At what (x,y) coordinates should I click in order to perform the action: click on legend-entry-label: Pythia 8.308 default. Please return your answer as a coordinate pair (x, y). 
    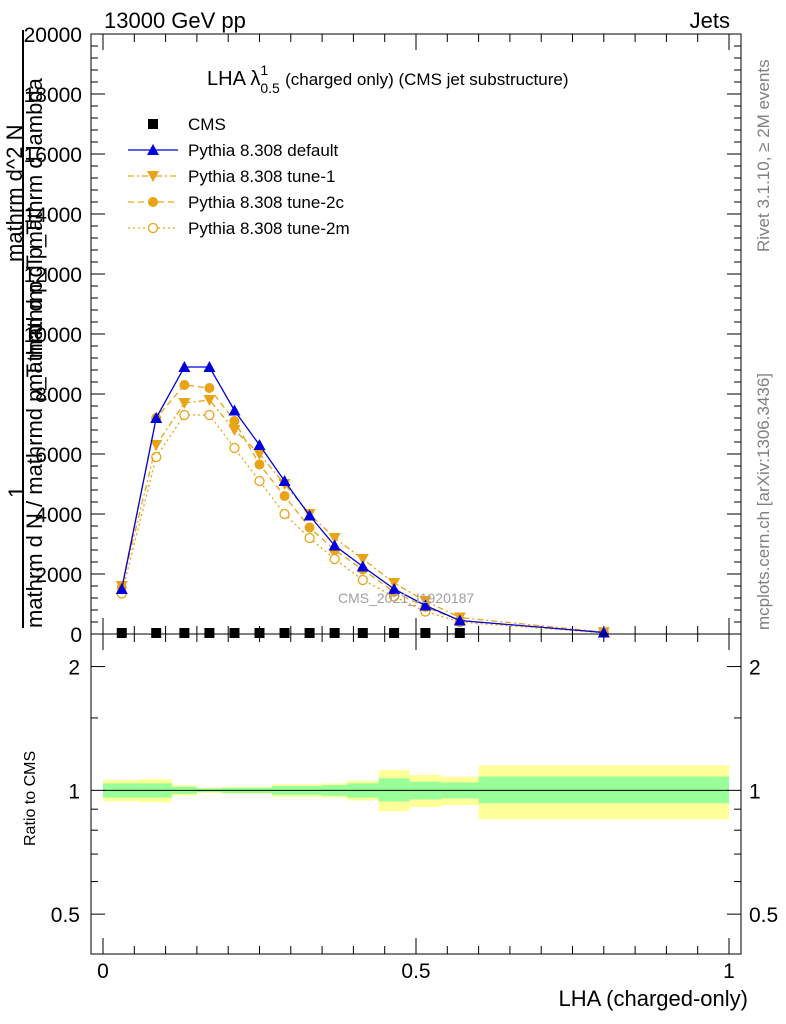
    Looking at the image, I should click on (263, 150).